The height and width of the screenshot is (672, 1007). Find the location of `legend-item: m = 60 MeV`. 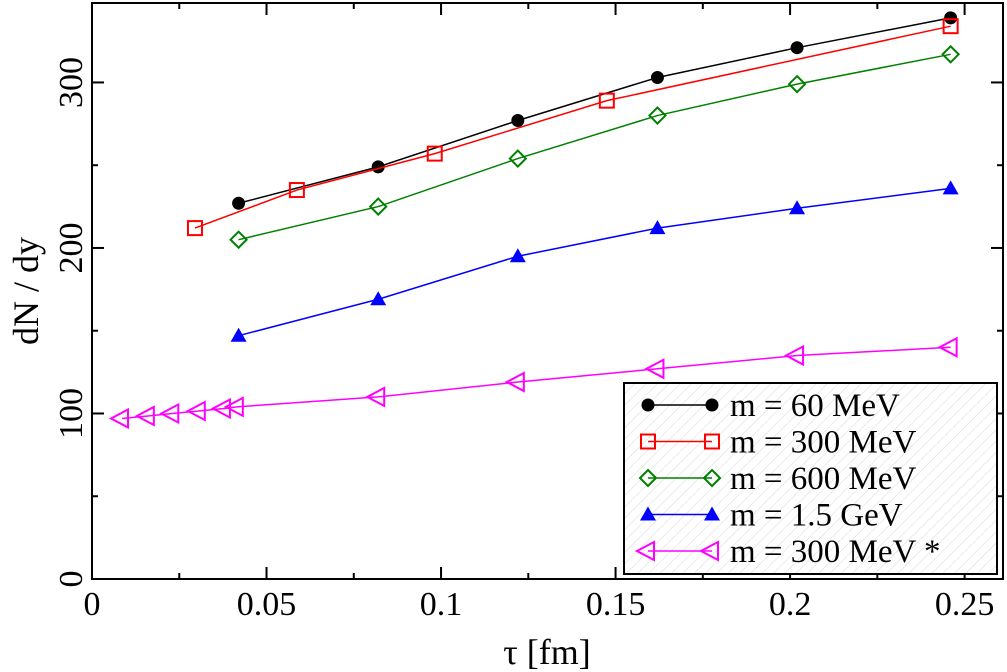

legend-item: m = 60 MeV is located at coordinates (770, 406).